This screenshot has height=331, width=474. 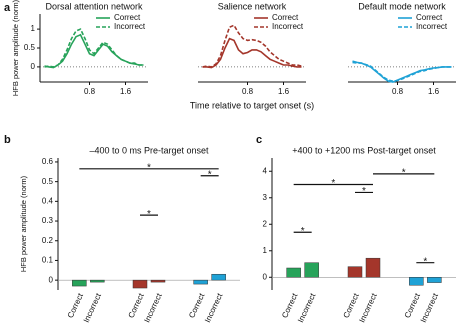 I want to click on chart-title: –400 to 0 ms Pre-target onset, so click(x=149, y=150).